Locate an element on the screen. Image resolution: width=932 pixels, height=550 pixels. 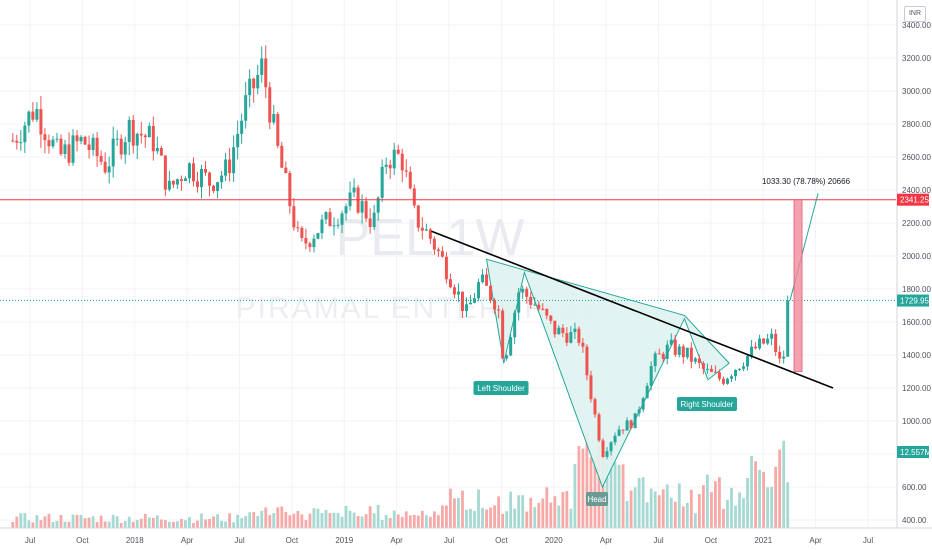
resistance-tag is located at coordinates (913, 199).